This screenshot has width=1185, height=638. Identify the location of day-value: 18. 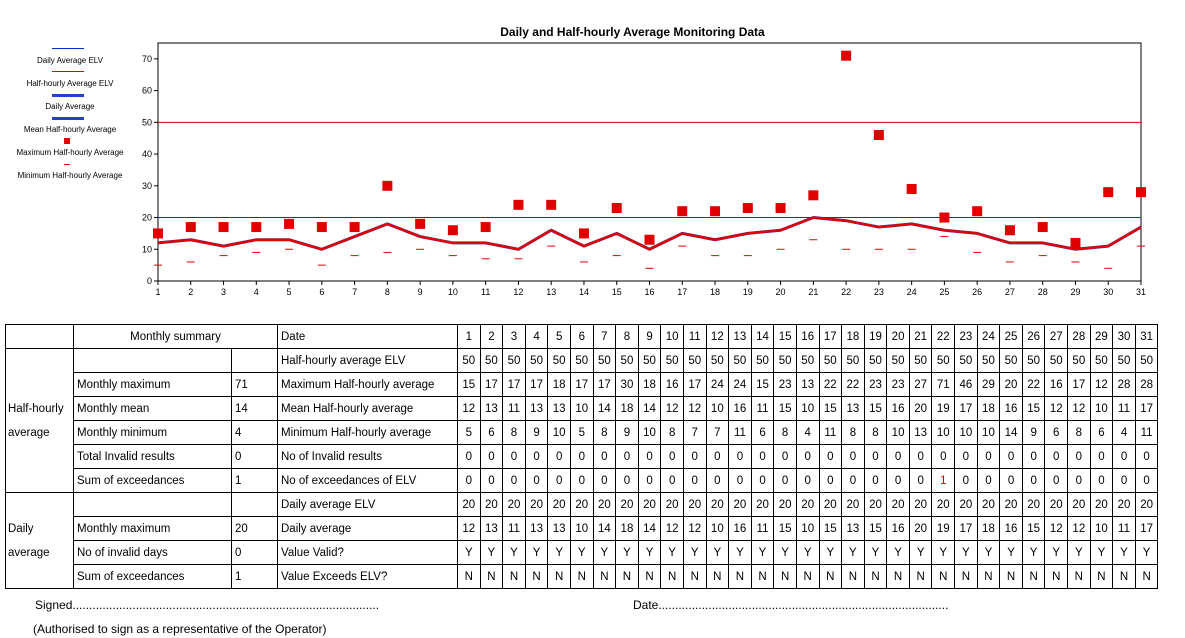
(627, 408).